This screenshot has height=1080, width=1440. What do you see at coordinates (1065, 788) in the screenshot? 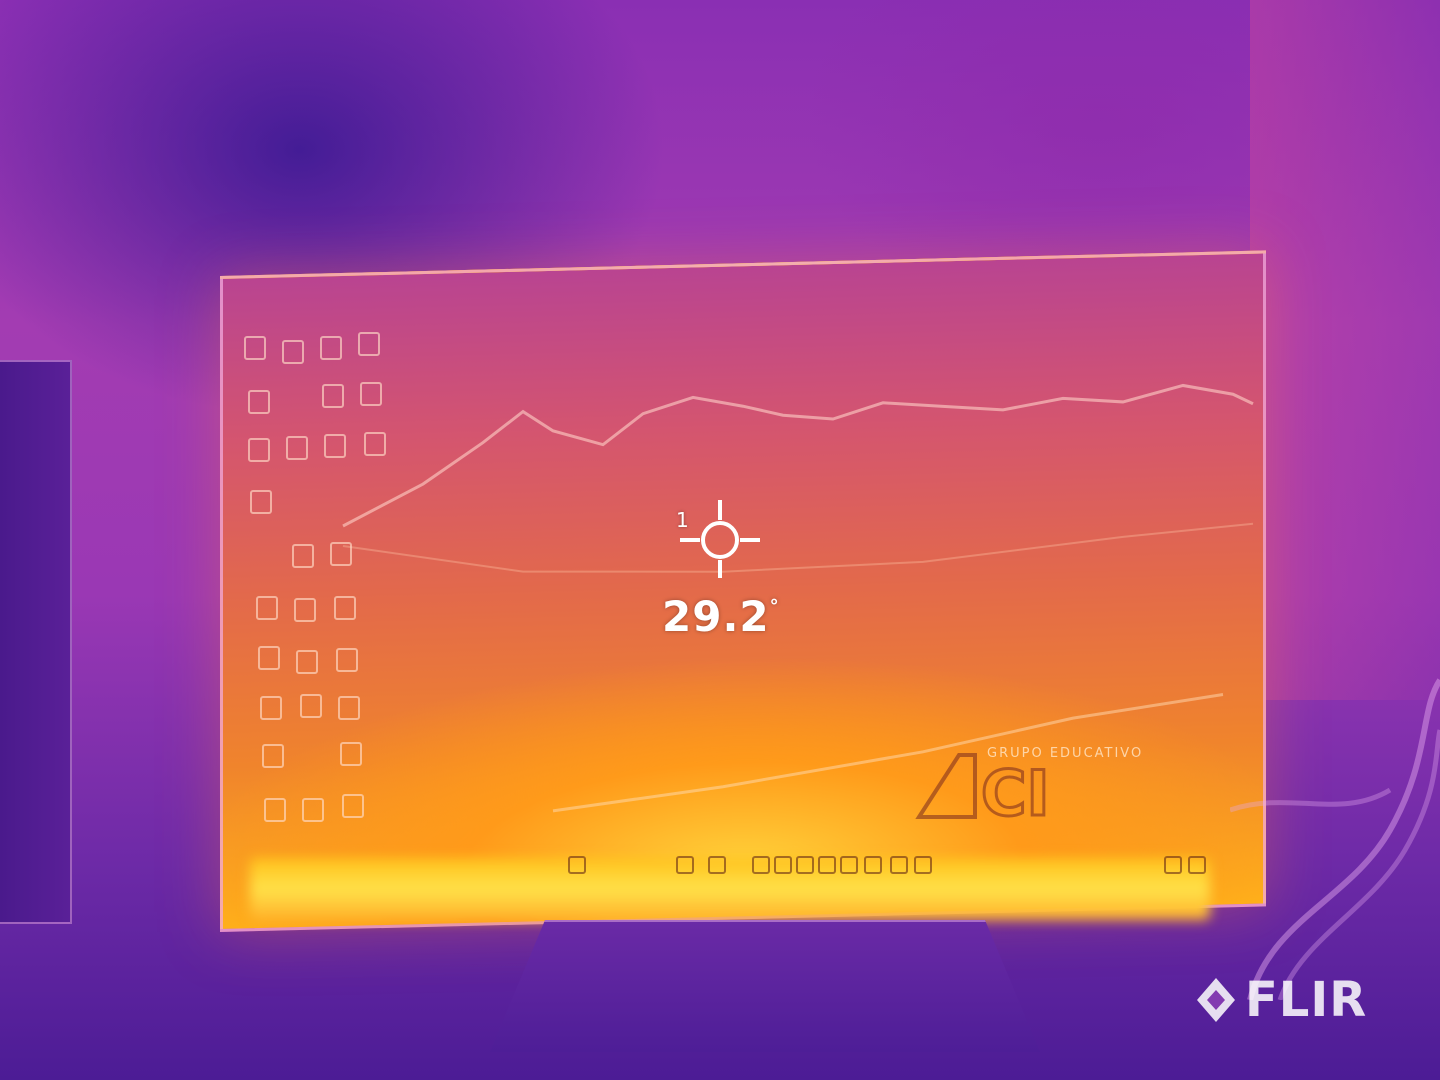
I see `screen-logo: CI GRUPO EDUCATIVO` at bounding box center [1065, 788].